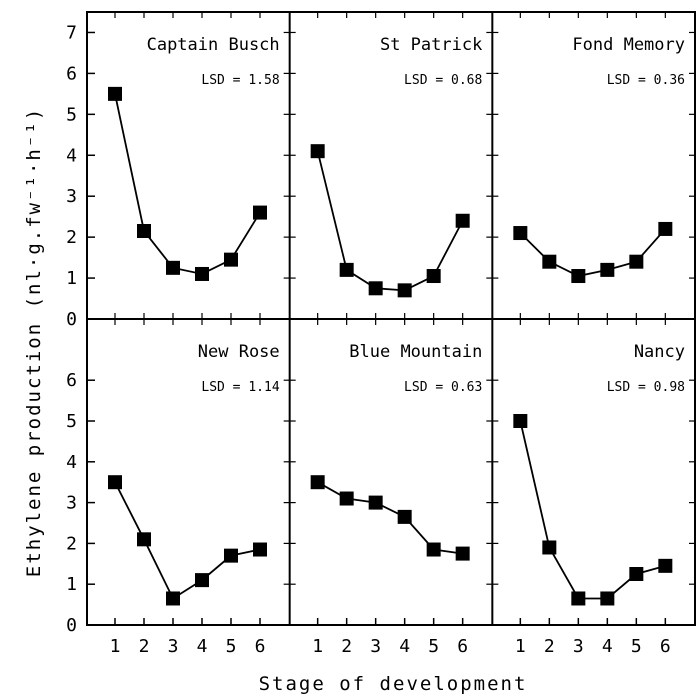  I want to click on panel-lsd: LSD = 0.63, so click(443, 387).